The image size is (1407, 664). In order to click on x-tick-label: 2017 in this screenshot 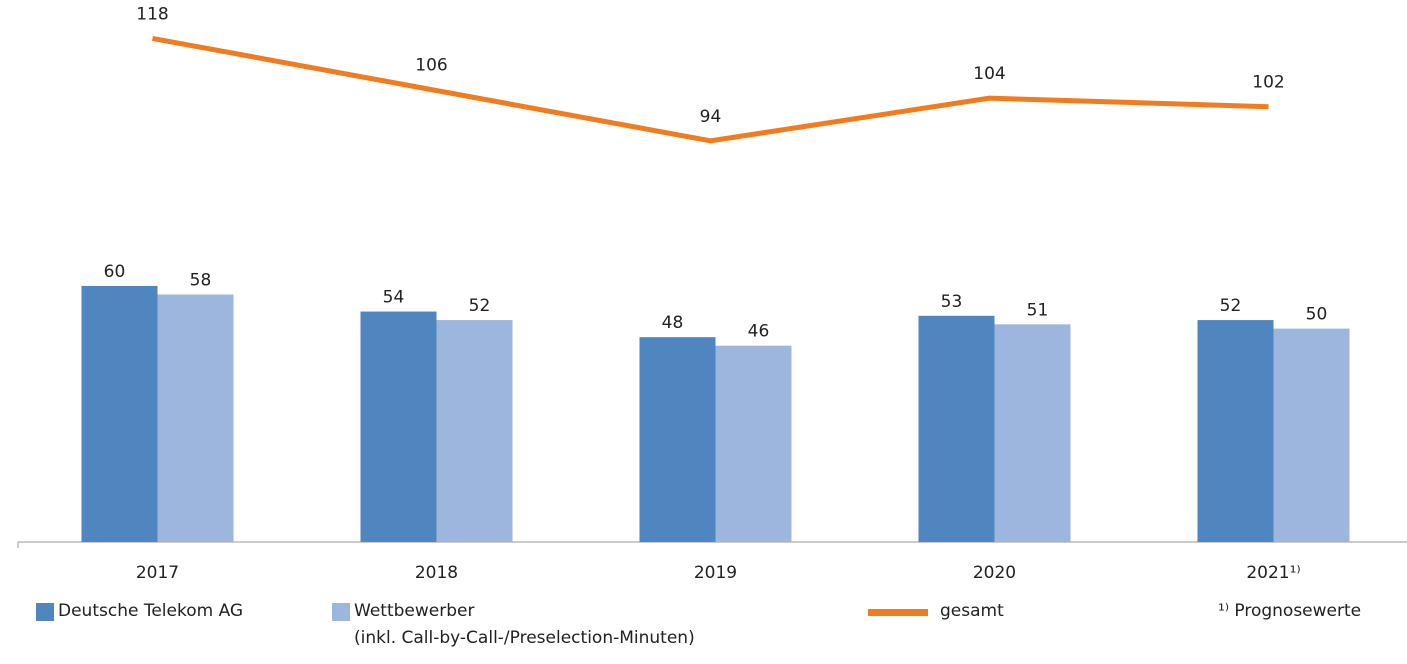, I will do `click(157, 573)`.